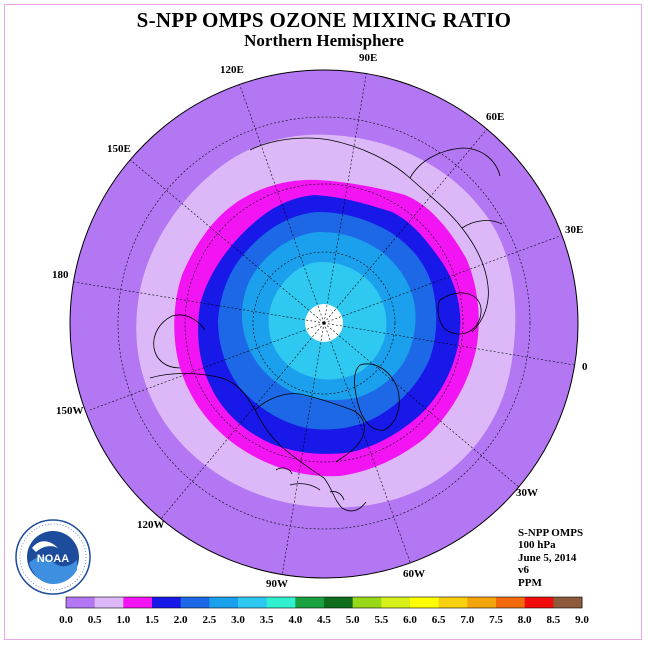 The image size is (648, 648). What do you see at coordinates (442, 279) in the screenshot?
I see `meridian-30e` at bounding box center [442, 279].